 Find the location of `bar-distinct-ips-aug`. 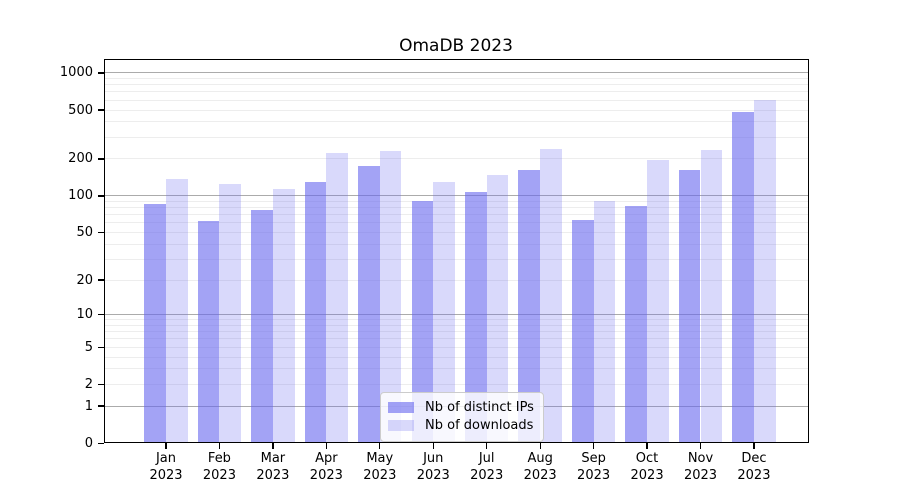

bar-distinct-ips-aug is located at coordinates (529, 306).